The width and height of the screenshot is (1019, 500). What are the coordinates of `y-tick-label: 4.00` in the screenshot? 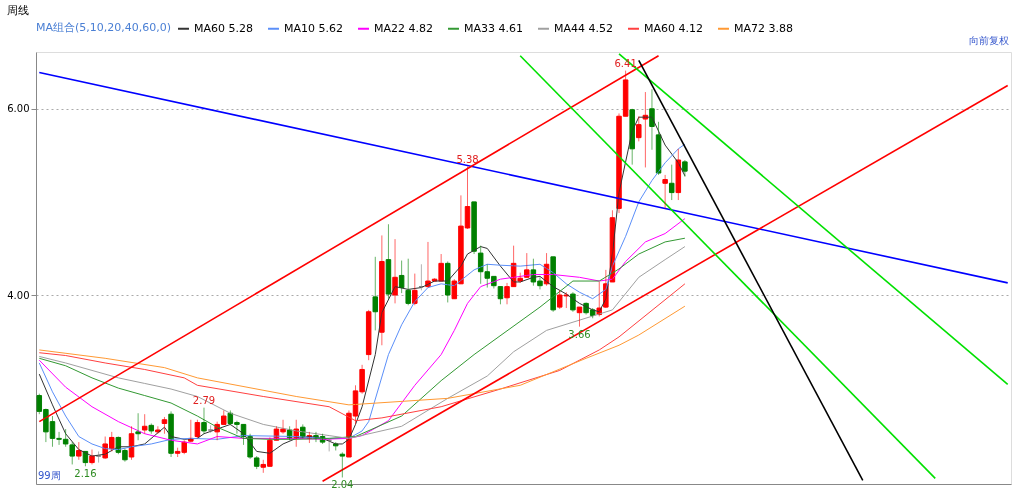 It's located at (18, 295).